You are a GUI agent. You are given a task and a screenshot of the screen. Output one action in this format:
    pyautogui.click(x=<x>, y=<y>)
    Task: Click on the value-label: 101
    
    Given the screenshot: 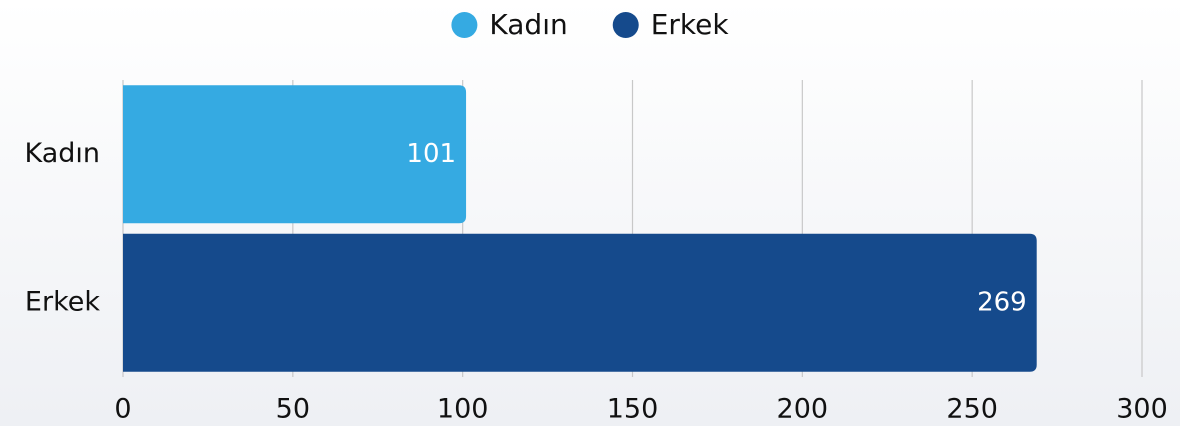 What is the action you would take?
    pyautogui.click(x=431, y=154)
    